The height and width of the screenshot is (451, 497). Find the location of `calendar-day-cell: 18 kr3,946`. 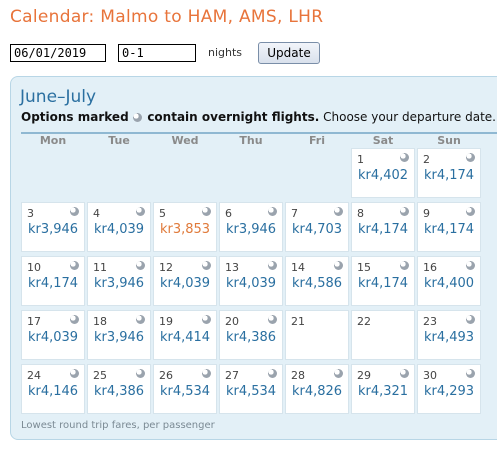

calendar-day-cell: 18 kr3,946 is located at coordinates (119, 335).